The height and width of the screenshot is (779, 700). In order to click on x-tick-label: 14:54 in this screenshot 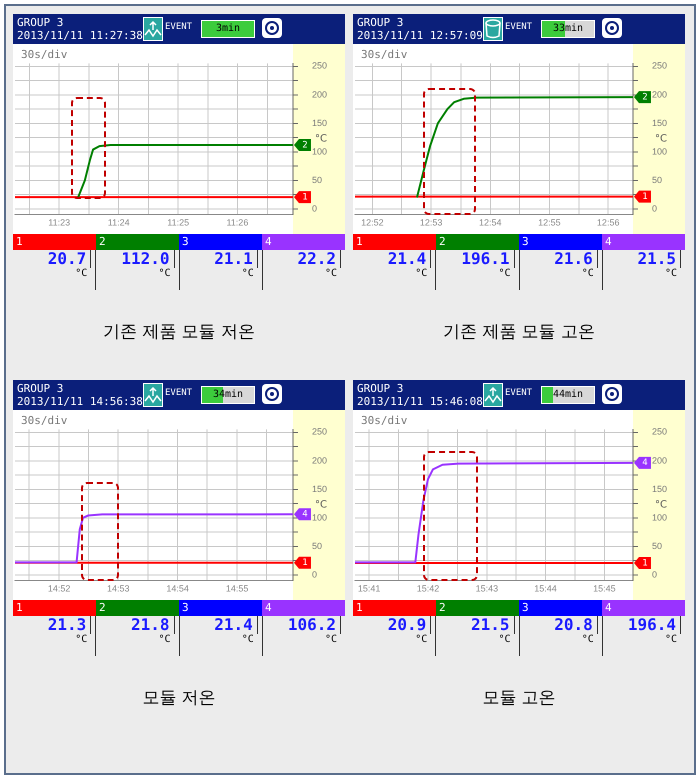, I will do `click(177, 588)`.